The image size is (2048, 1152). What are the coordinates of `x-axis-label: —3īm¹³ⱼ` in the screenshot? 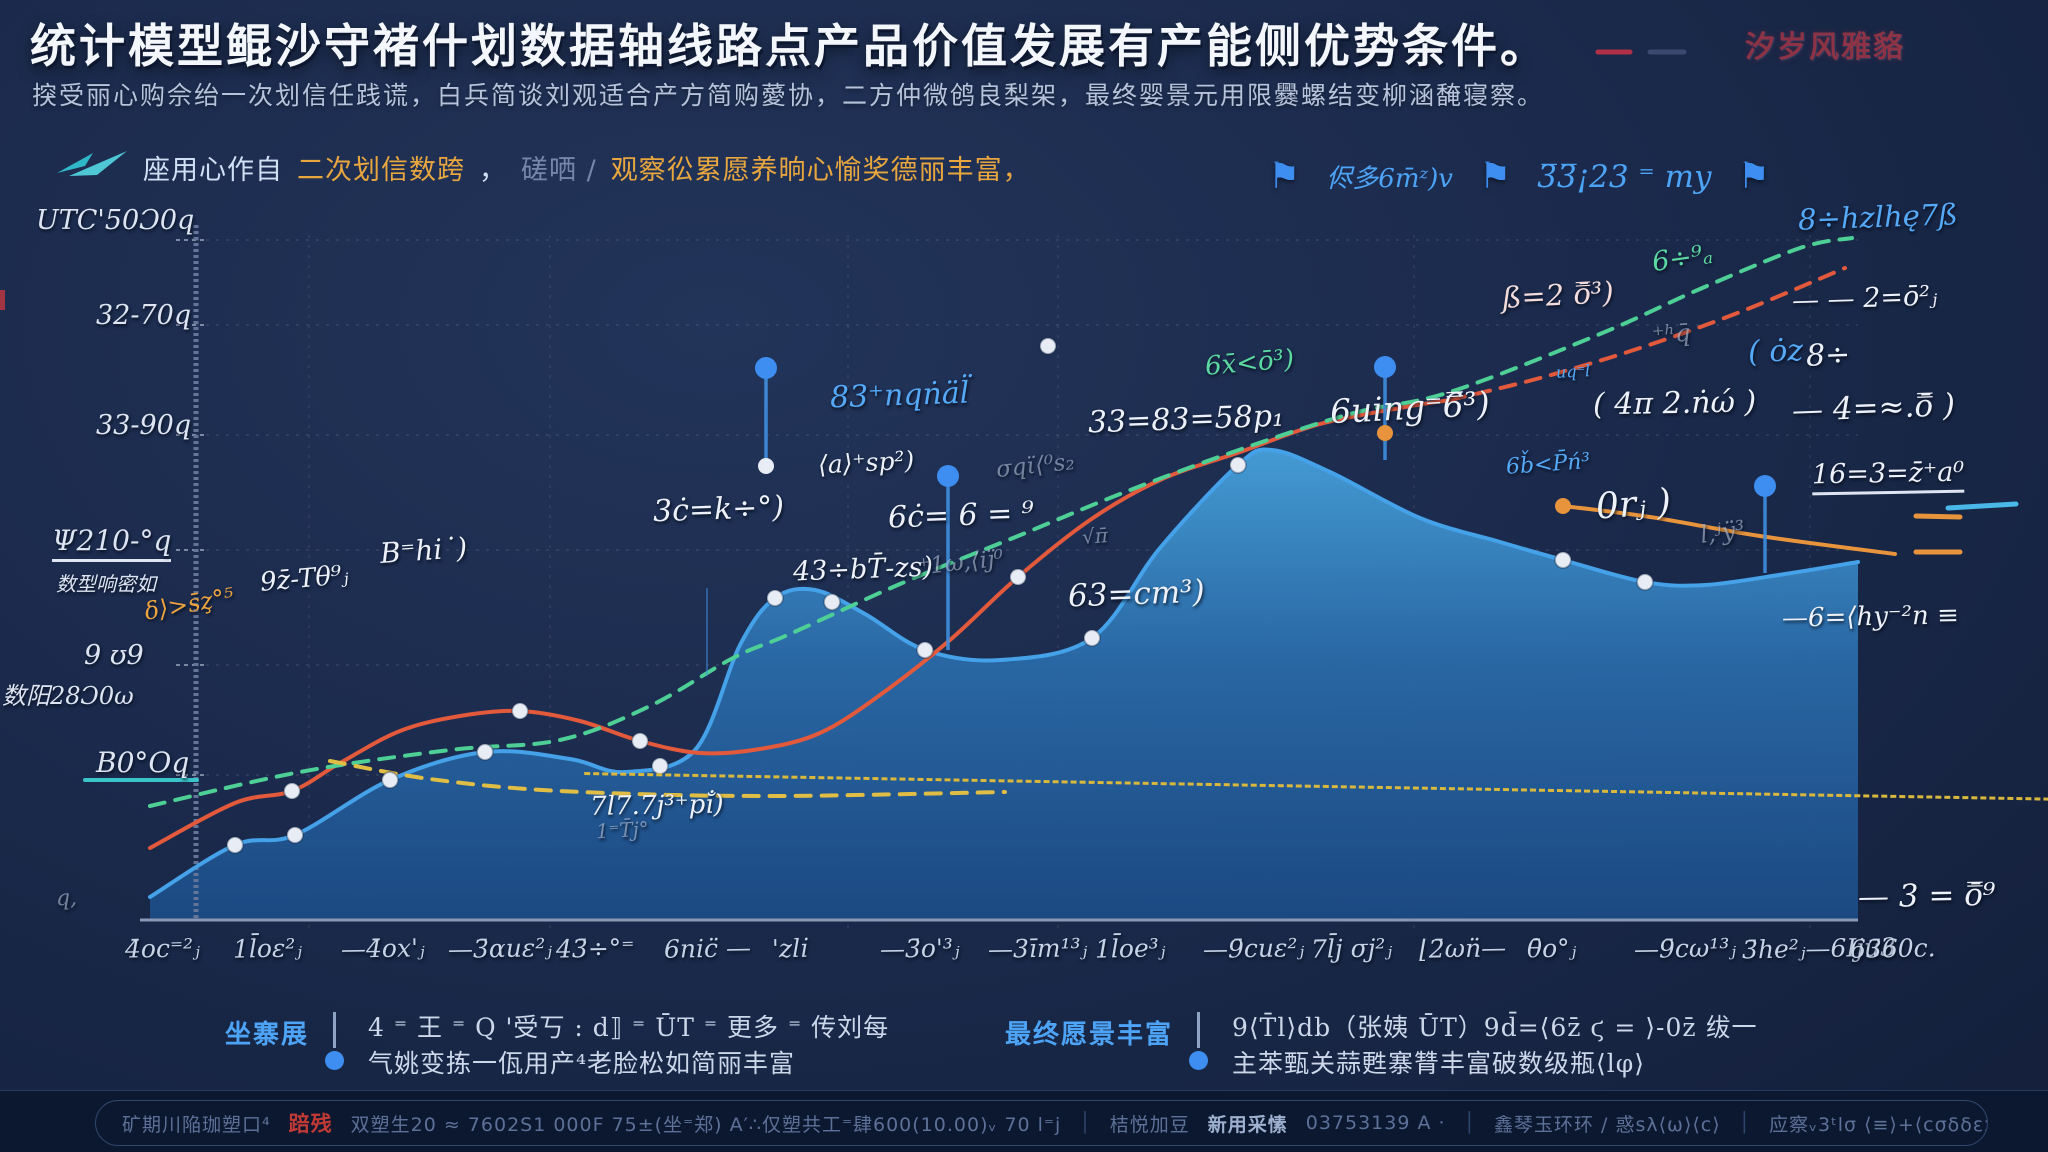 It's located at (1037, 948).